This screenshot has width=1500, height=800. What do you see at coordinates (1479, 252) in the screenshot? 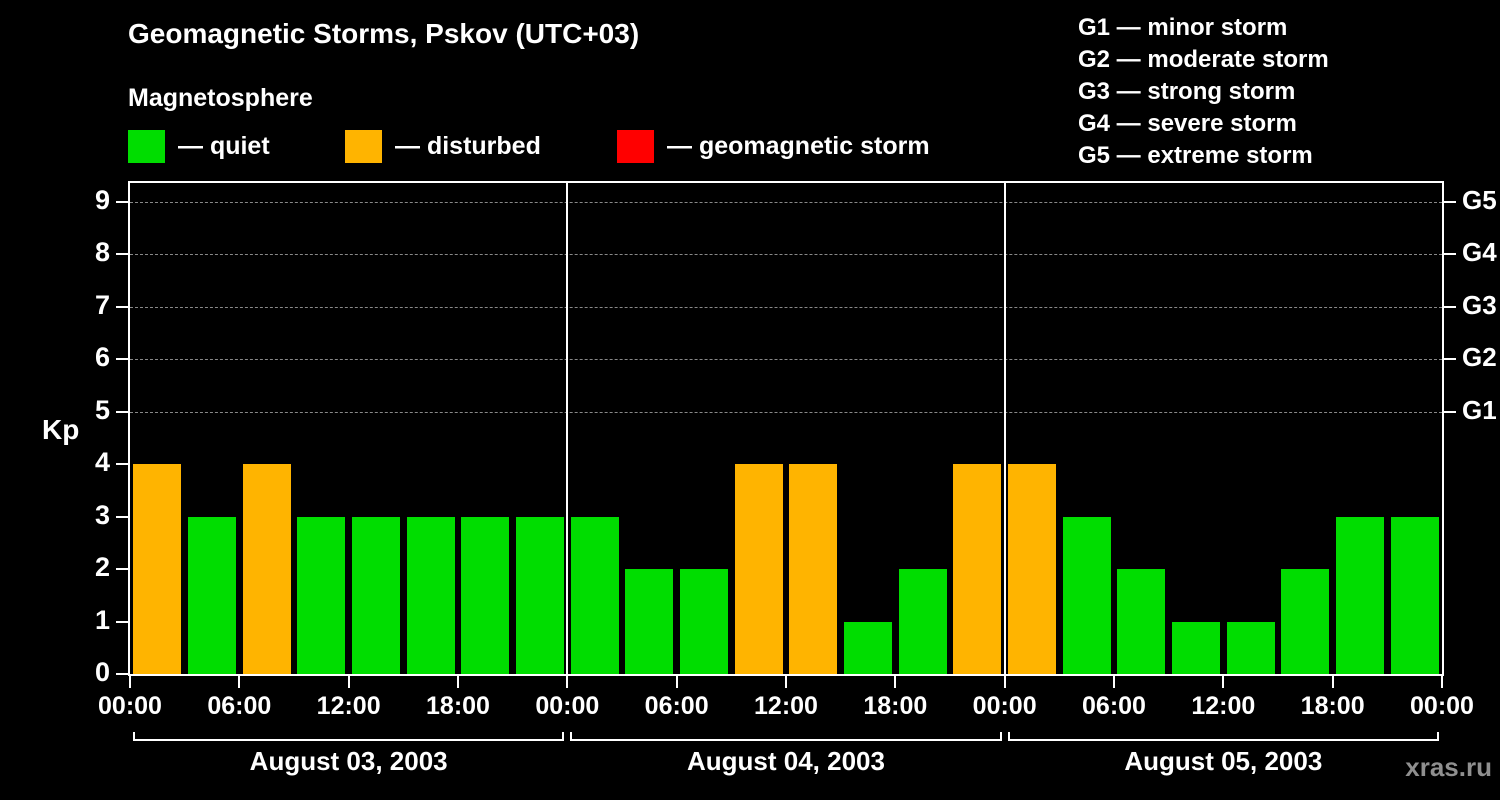
I see `g-scale-axis-label: G4` at bounding box center [1479, 252].